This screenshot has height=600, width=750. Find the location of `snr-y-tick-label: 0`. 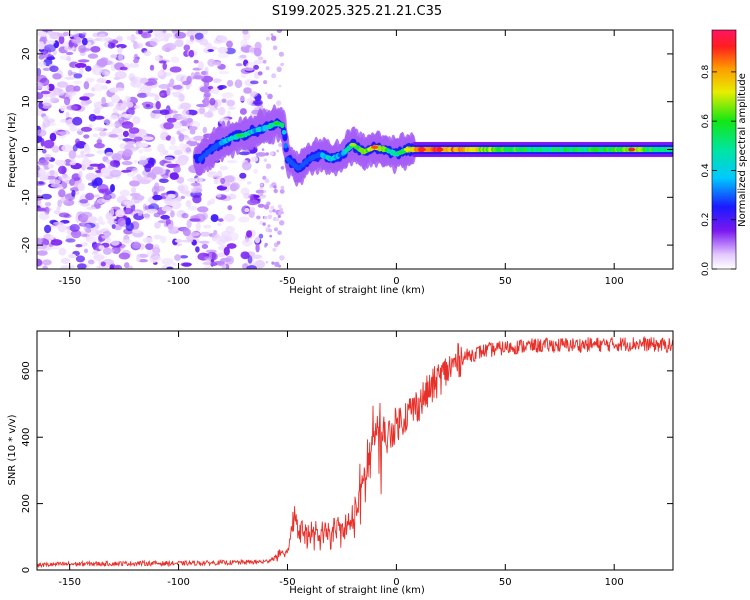

snr-y-tick-label: 0 is located at coordinates (26, 570).